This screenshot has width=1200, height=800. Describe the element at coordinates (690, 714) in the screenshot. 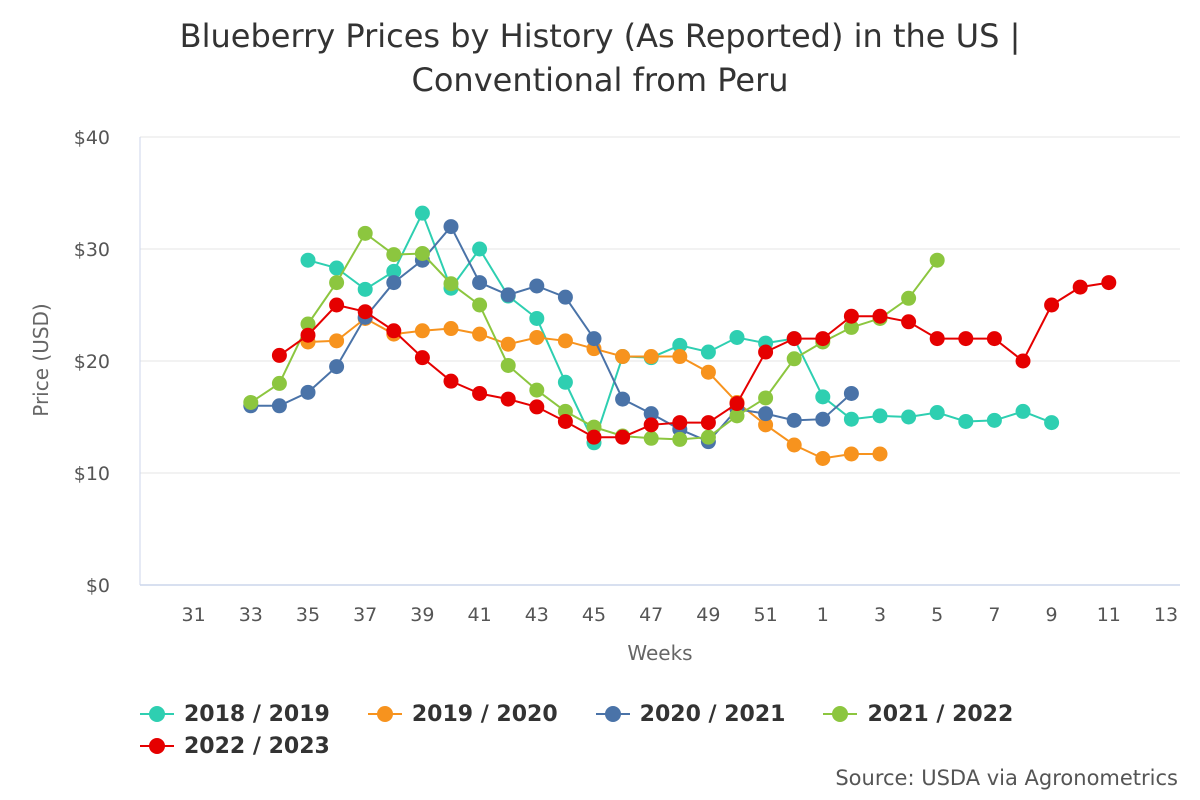

I see `legend-item: 2020 / 2021` at that location.